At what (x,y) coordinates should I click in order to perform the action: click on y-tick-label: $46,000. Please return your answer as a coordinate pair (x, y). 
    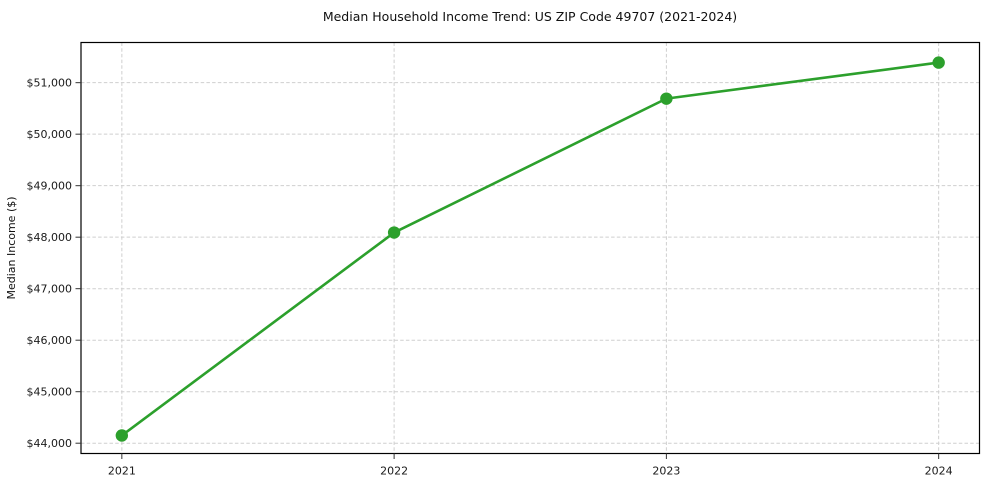
    Looking at the image, I should click on (50, 340).